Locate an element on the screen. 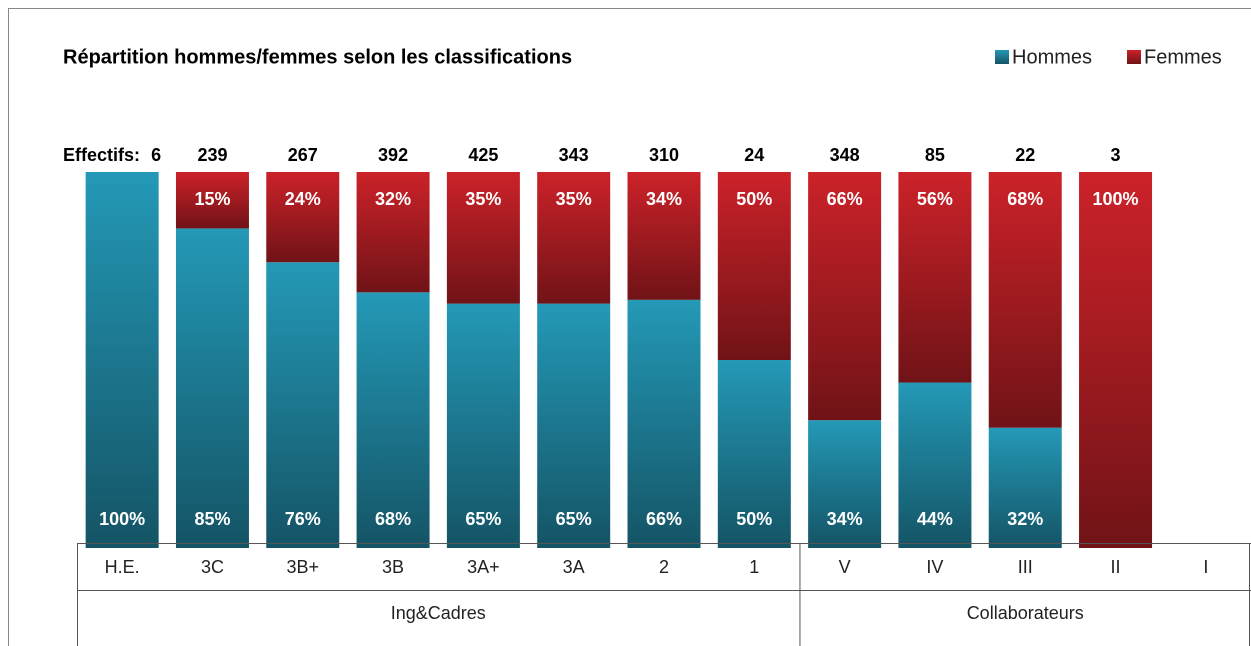 The image size is (1251, 646). data-label: 76% is located at coordinates (303, 519).